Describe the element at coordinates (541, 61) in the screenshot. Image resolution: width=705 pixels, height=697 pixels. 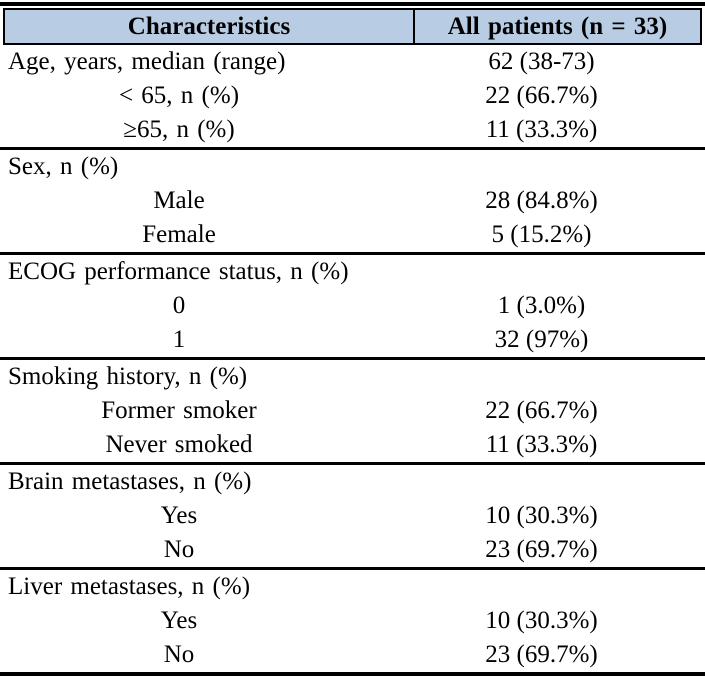
I see `row-value: 62 (38-73)` at that location.